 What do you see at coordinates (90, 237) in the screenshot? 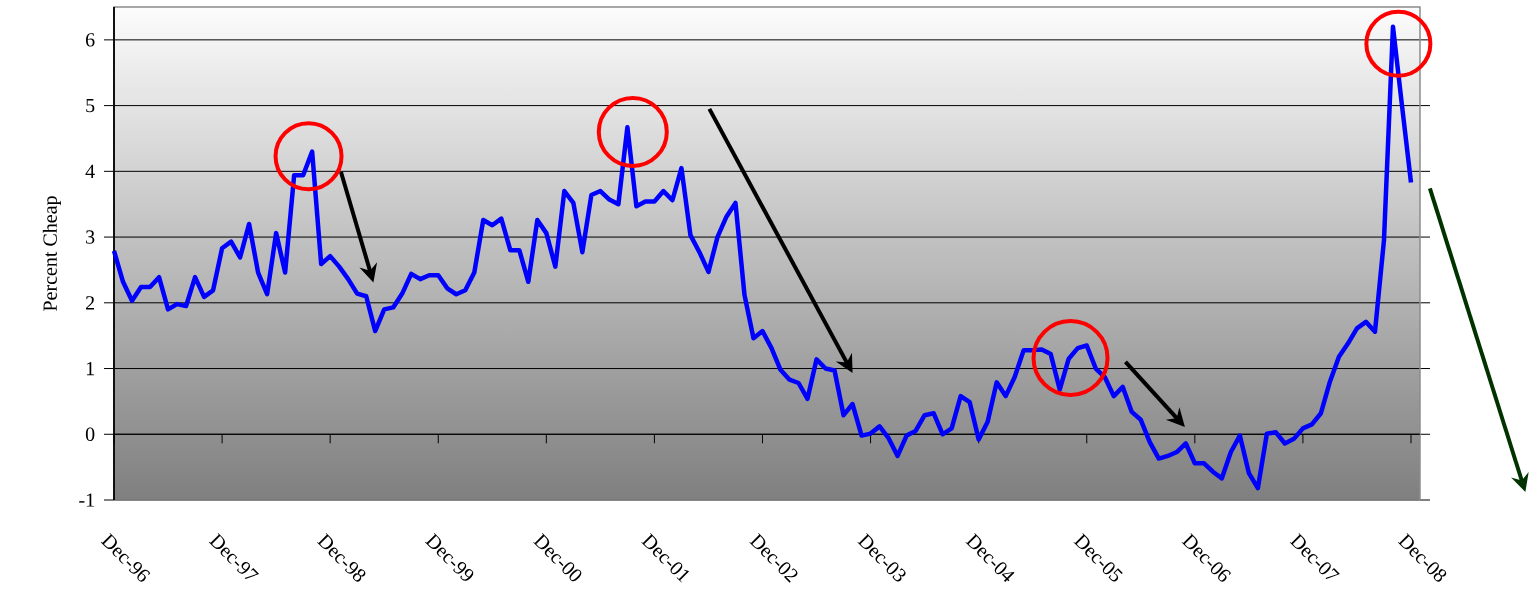
I see `y-tick-label: 3` at bounding box center [90, 237].